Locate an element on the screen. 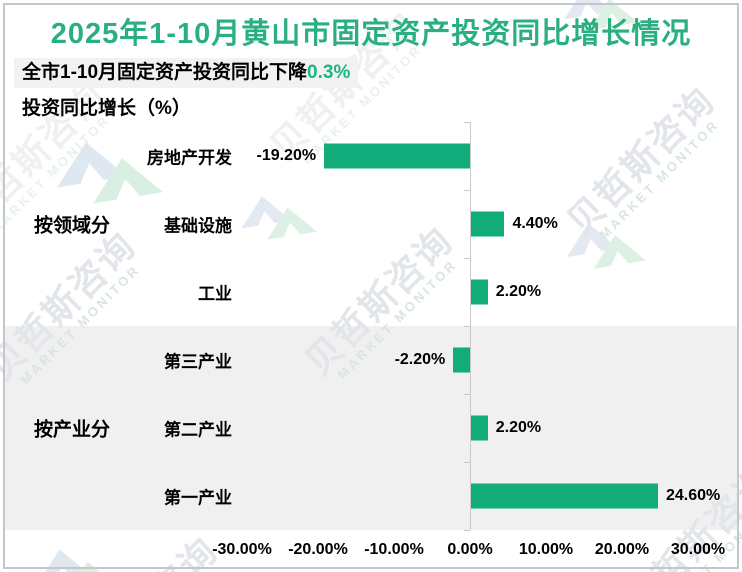 The height and width of the screenshot is (572, 742). chart-subtitle: 全市1-10月固定资产投资同比下降0.3% is located at coordinates (186, 73).